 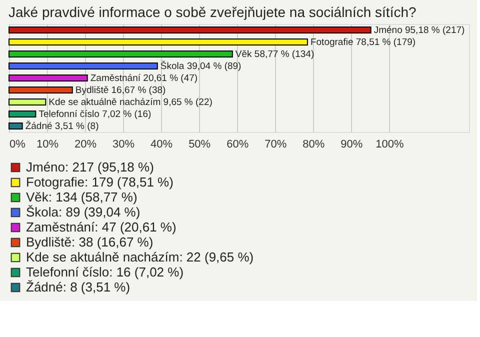 What do you see at coordinates (83, 212) in the screenshot?
I see `legend-label: Škola: 89 (39,04 %)` at bounding box center [83, 212].